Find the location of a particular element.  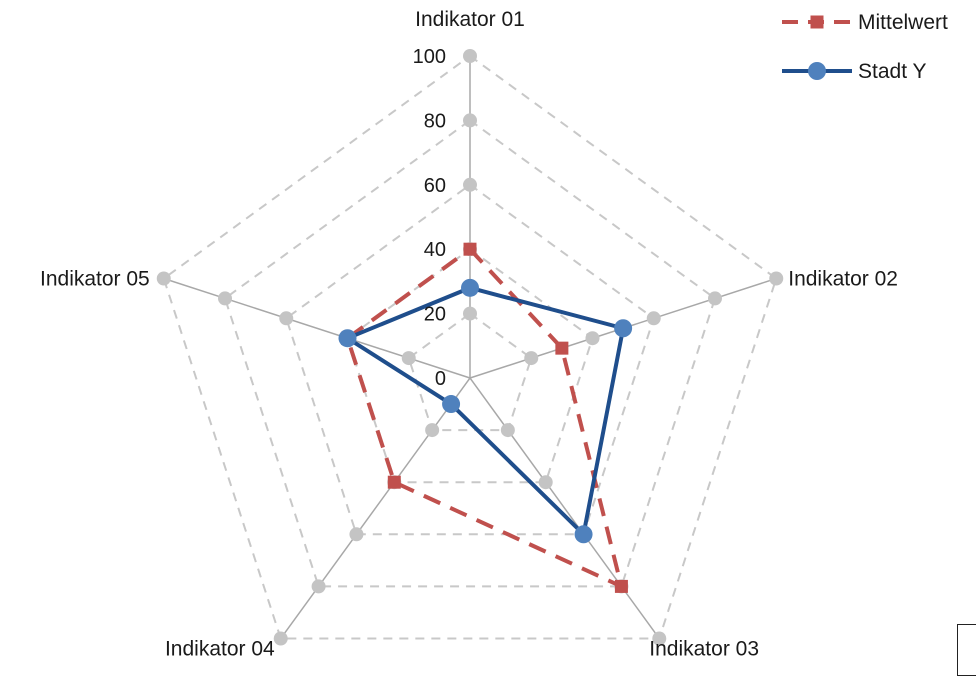

axis-label-5: Indikator 05 is located at coordinates (95, 278).